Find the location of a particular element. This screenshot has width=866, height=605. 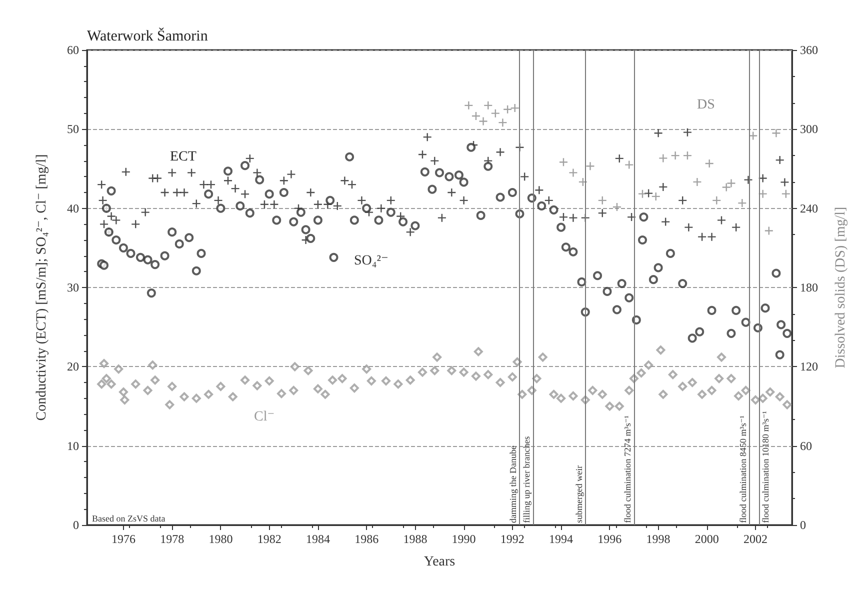

ref-line-label: flood culmination 8450 m³s⁻¹ is located at coordinates (743, 469).